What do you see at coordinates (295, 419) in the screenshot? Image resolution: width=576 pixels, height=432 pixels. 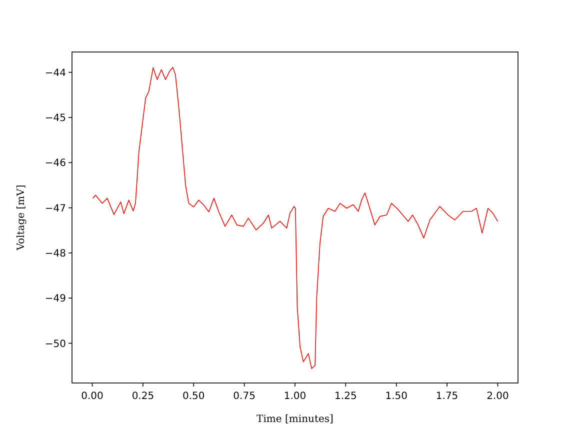 I see `x-axis-title: Time [minutes]` at bounding box center [295, 419].